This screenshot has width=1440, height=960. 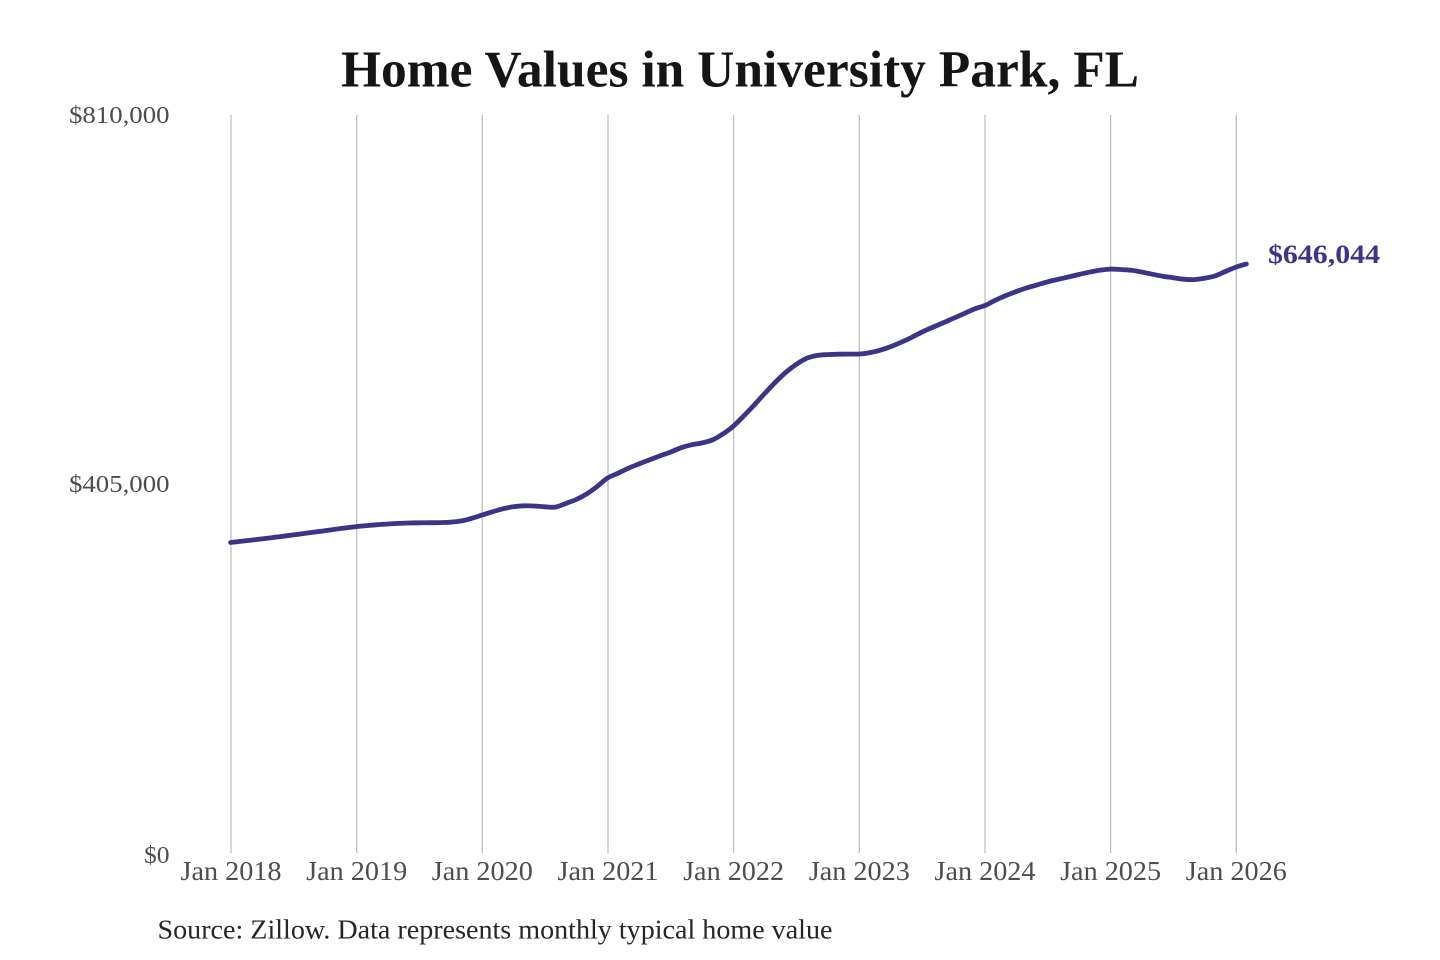 I want to click on svg-text: Jan 2021, so click(x=608, y=871).